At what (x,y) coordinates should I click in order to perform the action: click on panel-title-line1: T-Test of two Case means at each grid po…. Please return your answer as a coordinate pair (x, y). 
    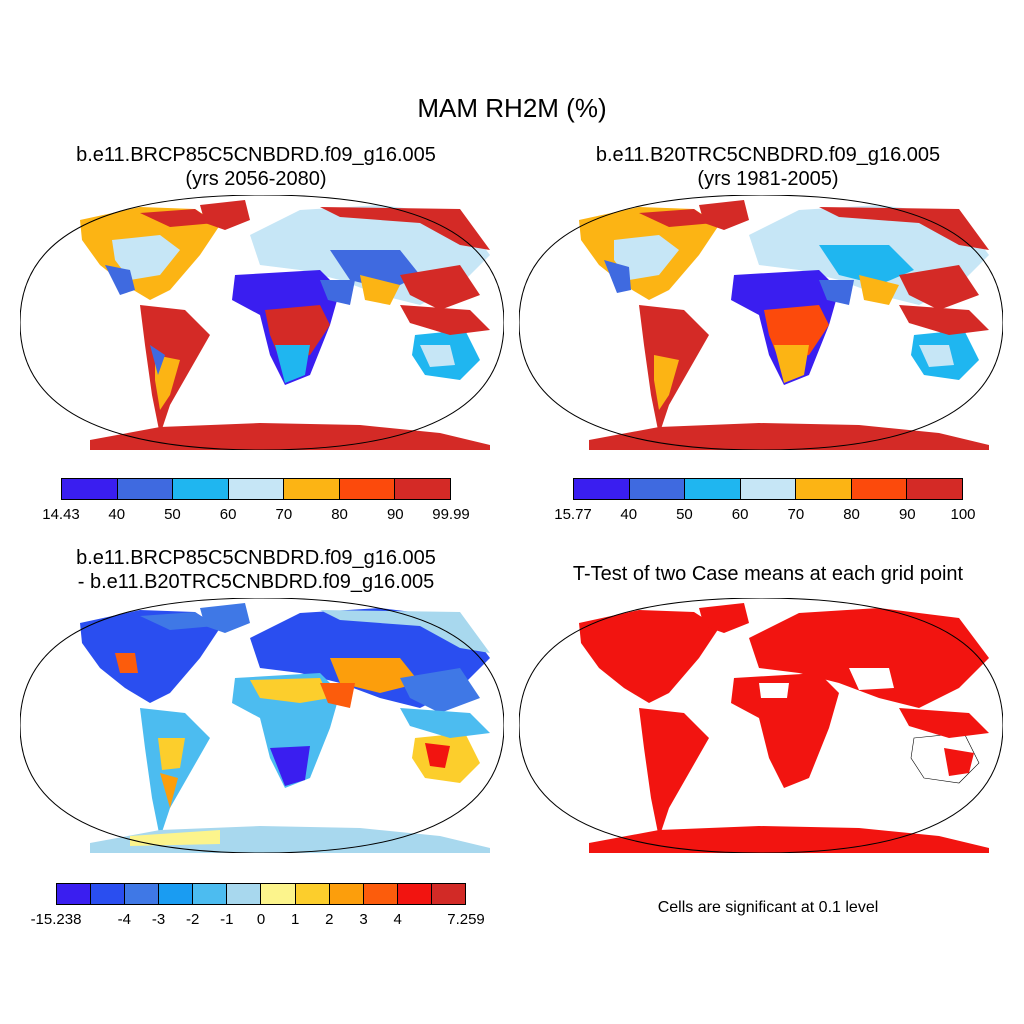
    Looking at the image, I should click on (768, 574).